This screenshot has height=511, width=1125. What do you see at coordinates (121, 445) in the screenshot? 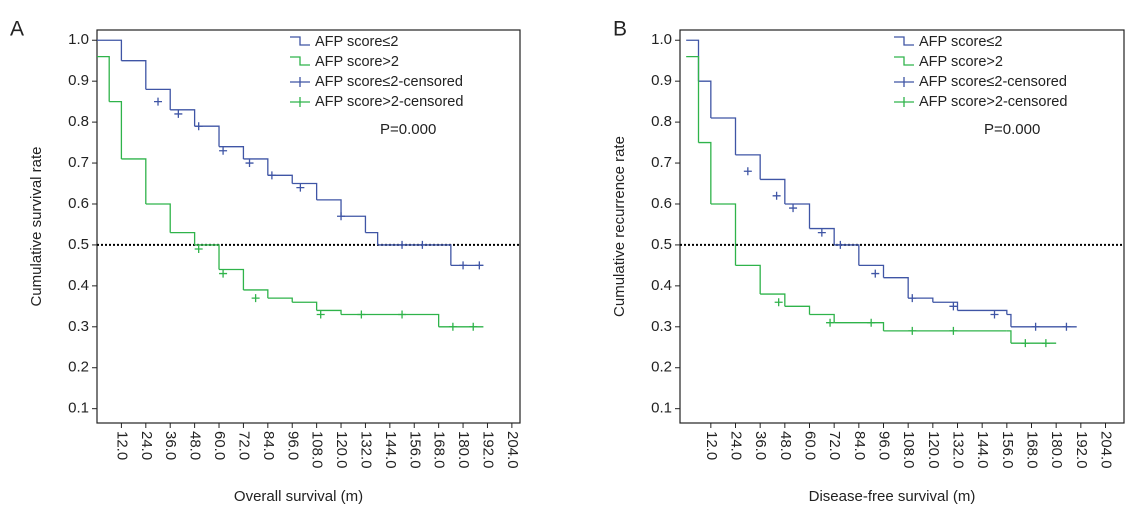
I see `x-tick-label: 12.0` at bounding box center [121, 445].